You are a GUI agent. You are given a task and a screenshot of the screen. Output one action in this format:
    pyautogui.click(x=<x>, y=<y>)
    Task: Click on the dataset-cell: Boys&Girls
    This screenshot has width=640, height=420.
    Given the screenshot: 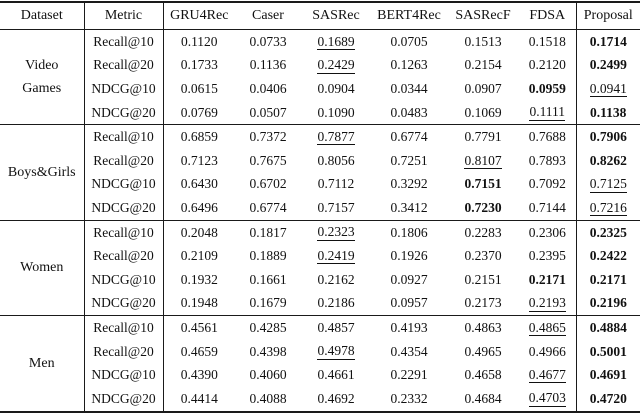 What is the action you would take?
    pyautogui.click(x=42, y=172)
    